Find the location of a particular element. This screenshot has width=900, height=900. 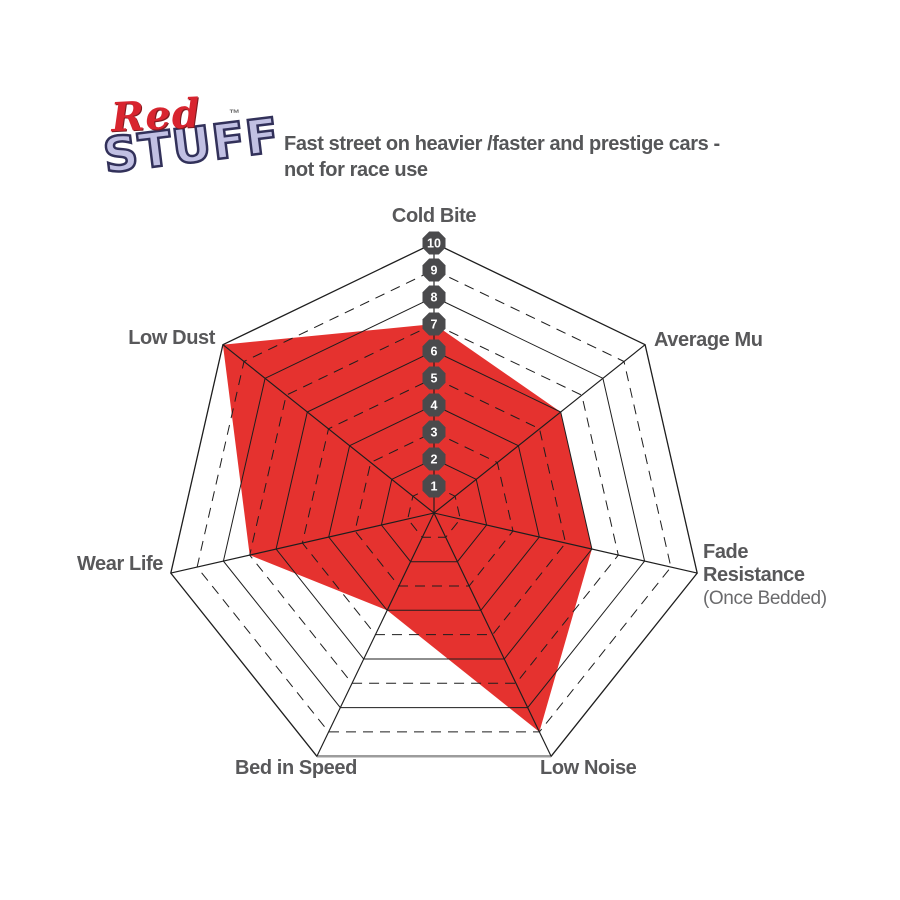

scale-badge-number: 4 is located at coordinates (434, 406).